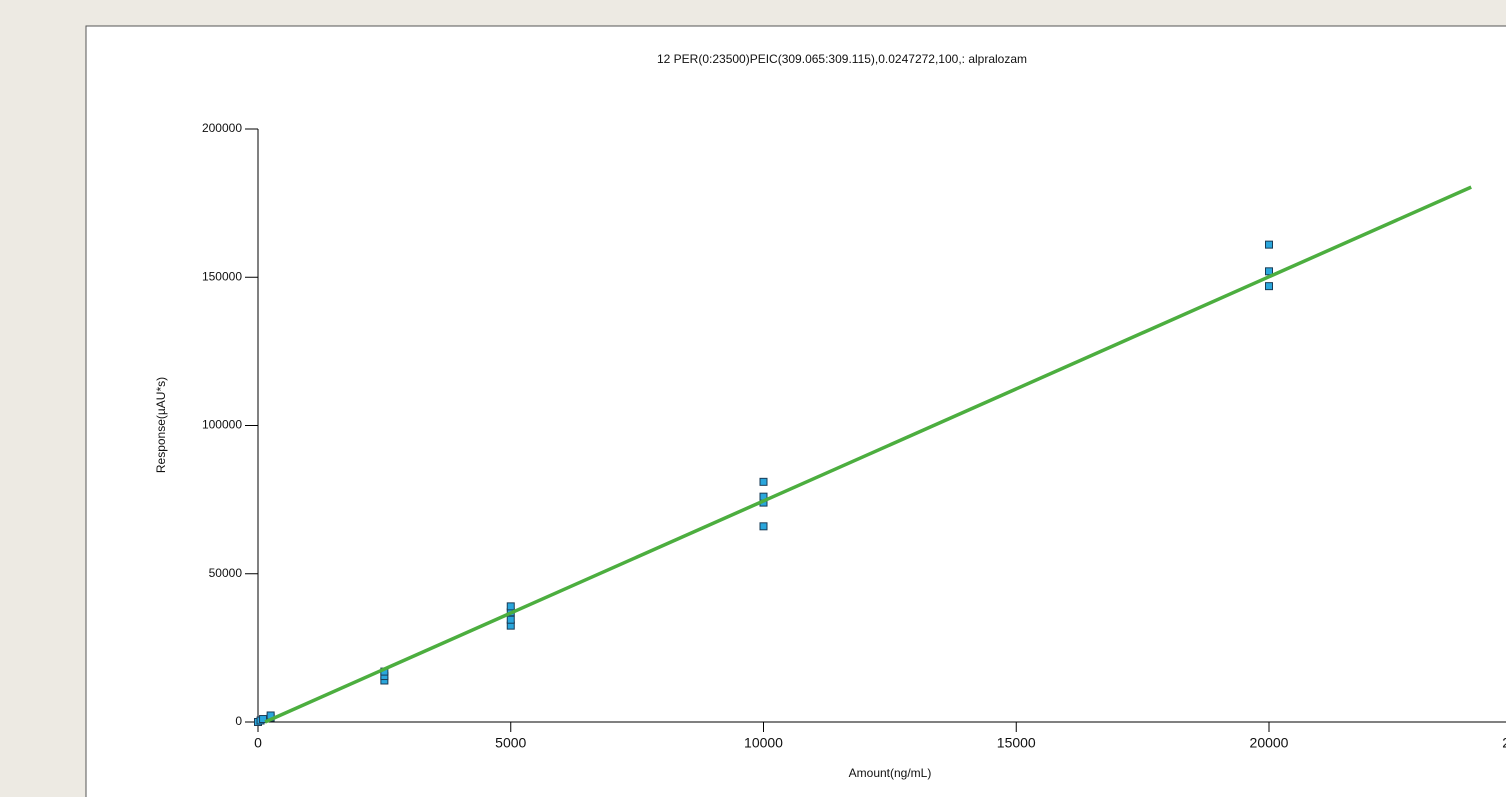 The height and width of the screenshot is (797, 1506). Describe the element at coordinates (161, 425) in the screenshot. I see `y-axis-label: Response(µAU*s)` at that location.